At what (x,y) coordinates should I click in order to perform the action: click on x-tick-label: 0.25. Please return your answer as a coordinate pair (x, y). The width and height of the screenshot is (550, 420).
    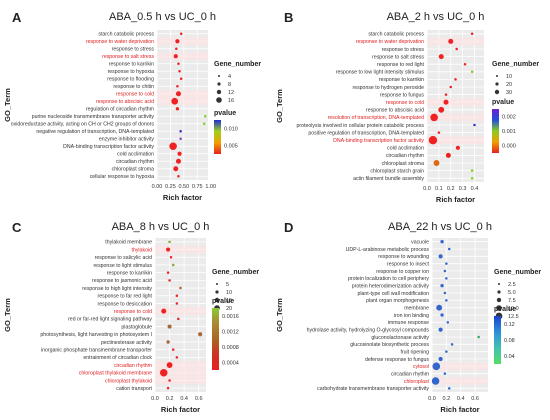
    Looking at the image, I should click on (170, 187).